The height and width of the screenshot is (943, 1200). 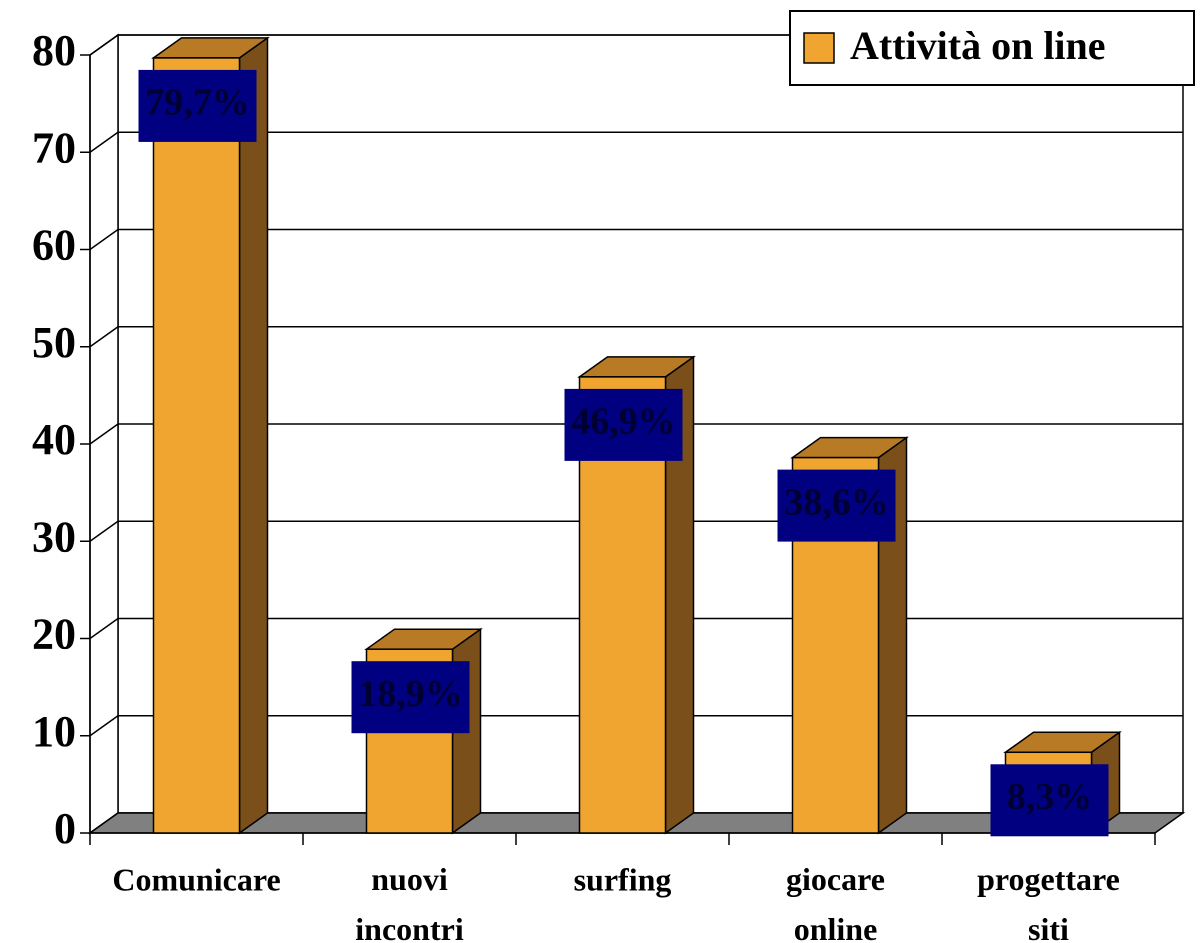 I want to click on y-tick-label: 50, so click(x=54, y=342).